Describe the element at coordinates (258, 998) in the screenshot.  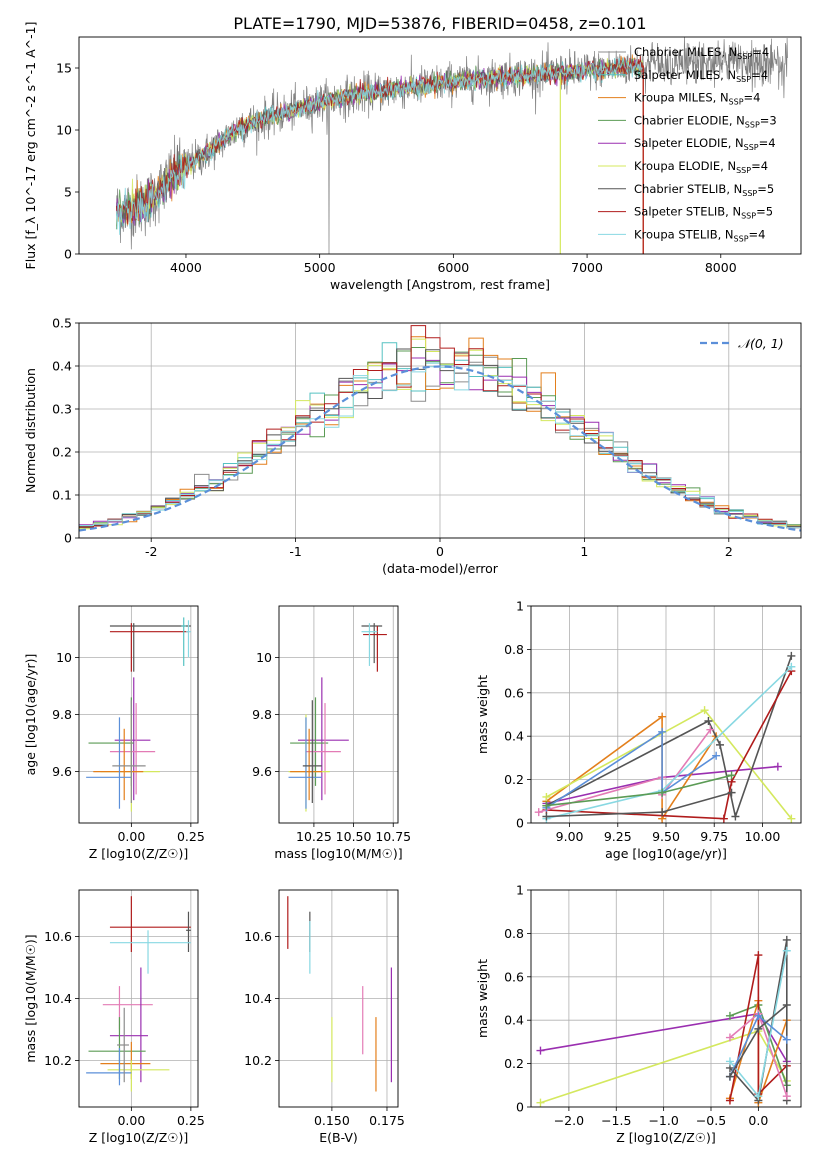
I see `y-tick-label: 10.4` at that location.